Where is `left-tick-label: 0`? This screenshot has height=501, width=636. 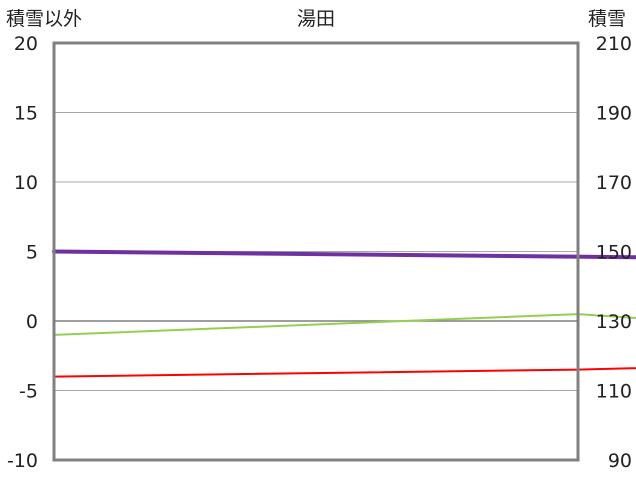
left-tick-label: 0 is located at coordinates (32, 322).